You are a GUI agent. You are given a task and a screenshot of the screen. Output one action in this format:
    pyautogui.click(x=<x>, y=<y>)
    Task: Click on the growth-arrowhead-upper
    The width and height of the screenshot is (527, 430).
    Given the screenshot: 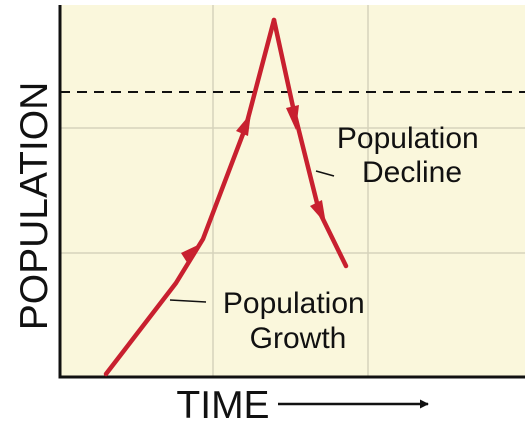 What is the action you would take?
    pyautogui.click(x=243, y=124)
    